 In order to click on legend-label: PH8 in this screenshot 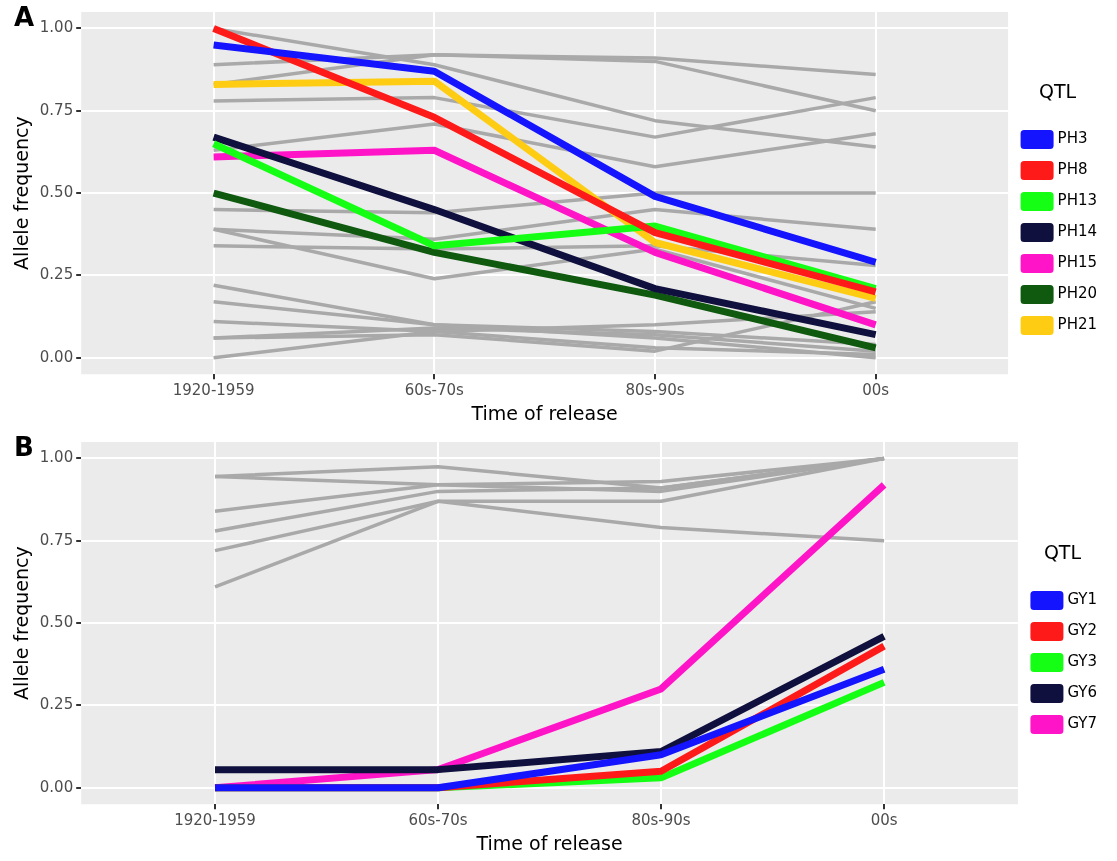, I will do `click(1072, 169)`.